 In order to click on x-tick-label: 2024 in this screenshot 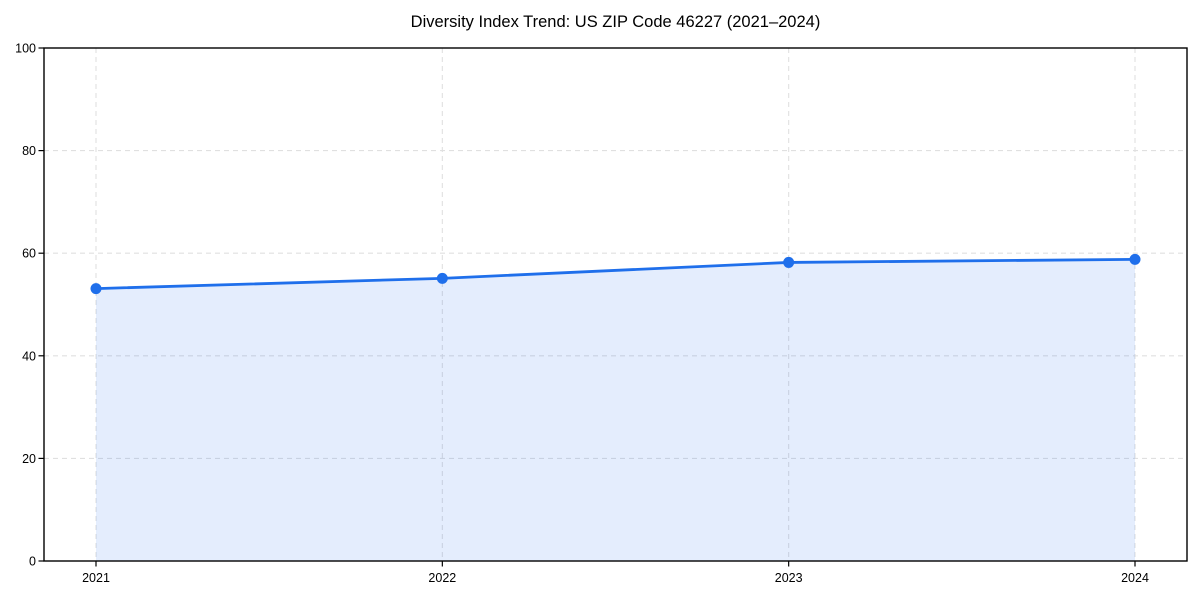, I will do `click(1135, 578)`.